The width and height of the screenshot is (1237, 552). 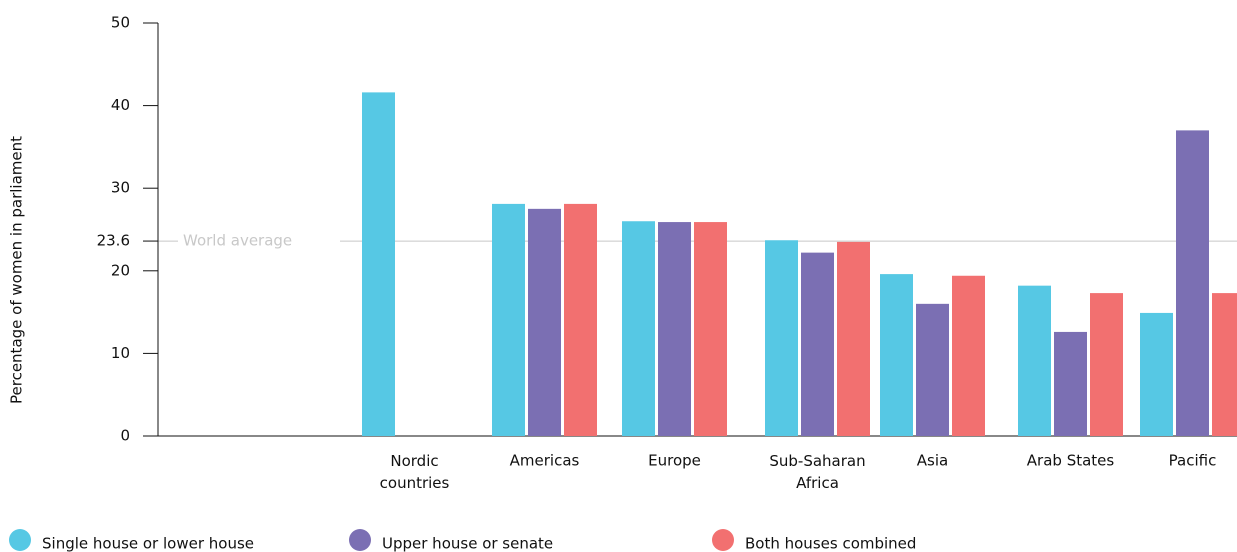 I want to click on y-axis-label: Percentage of women in parliament, so click(x=17, y=270).